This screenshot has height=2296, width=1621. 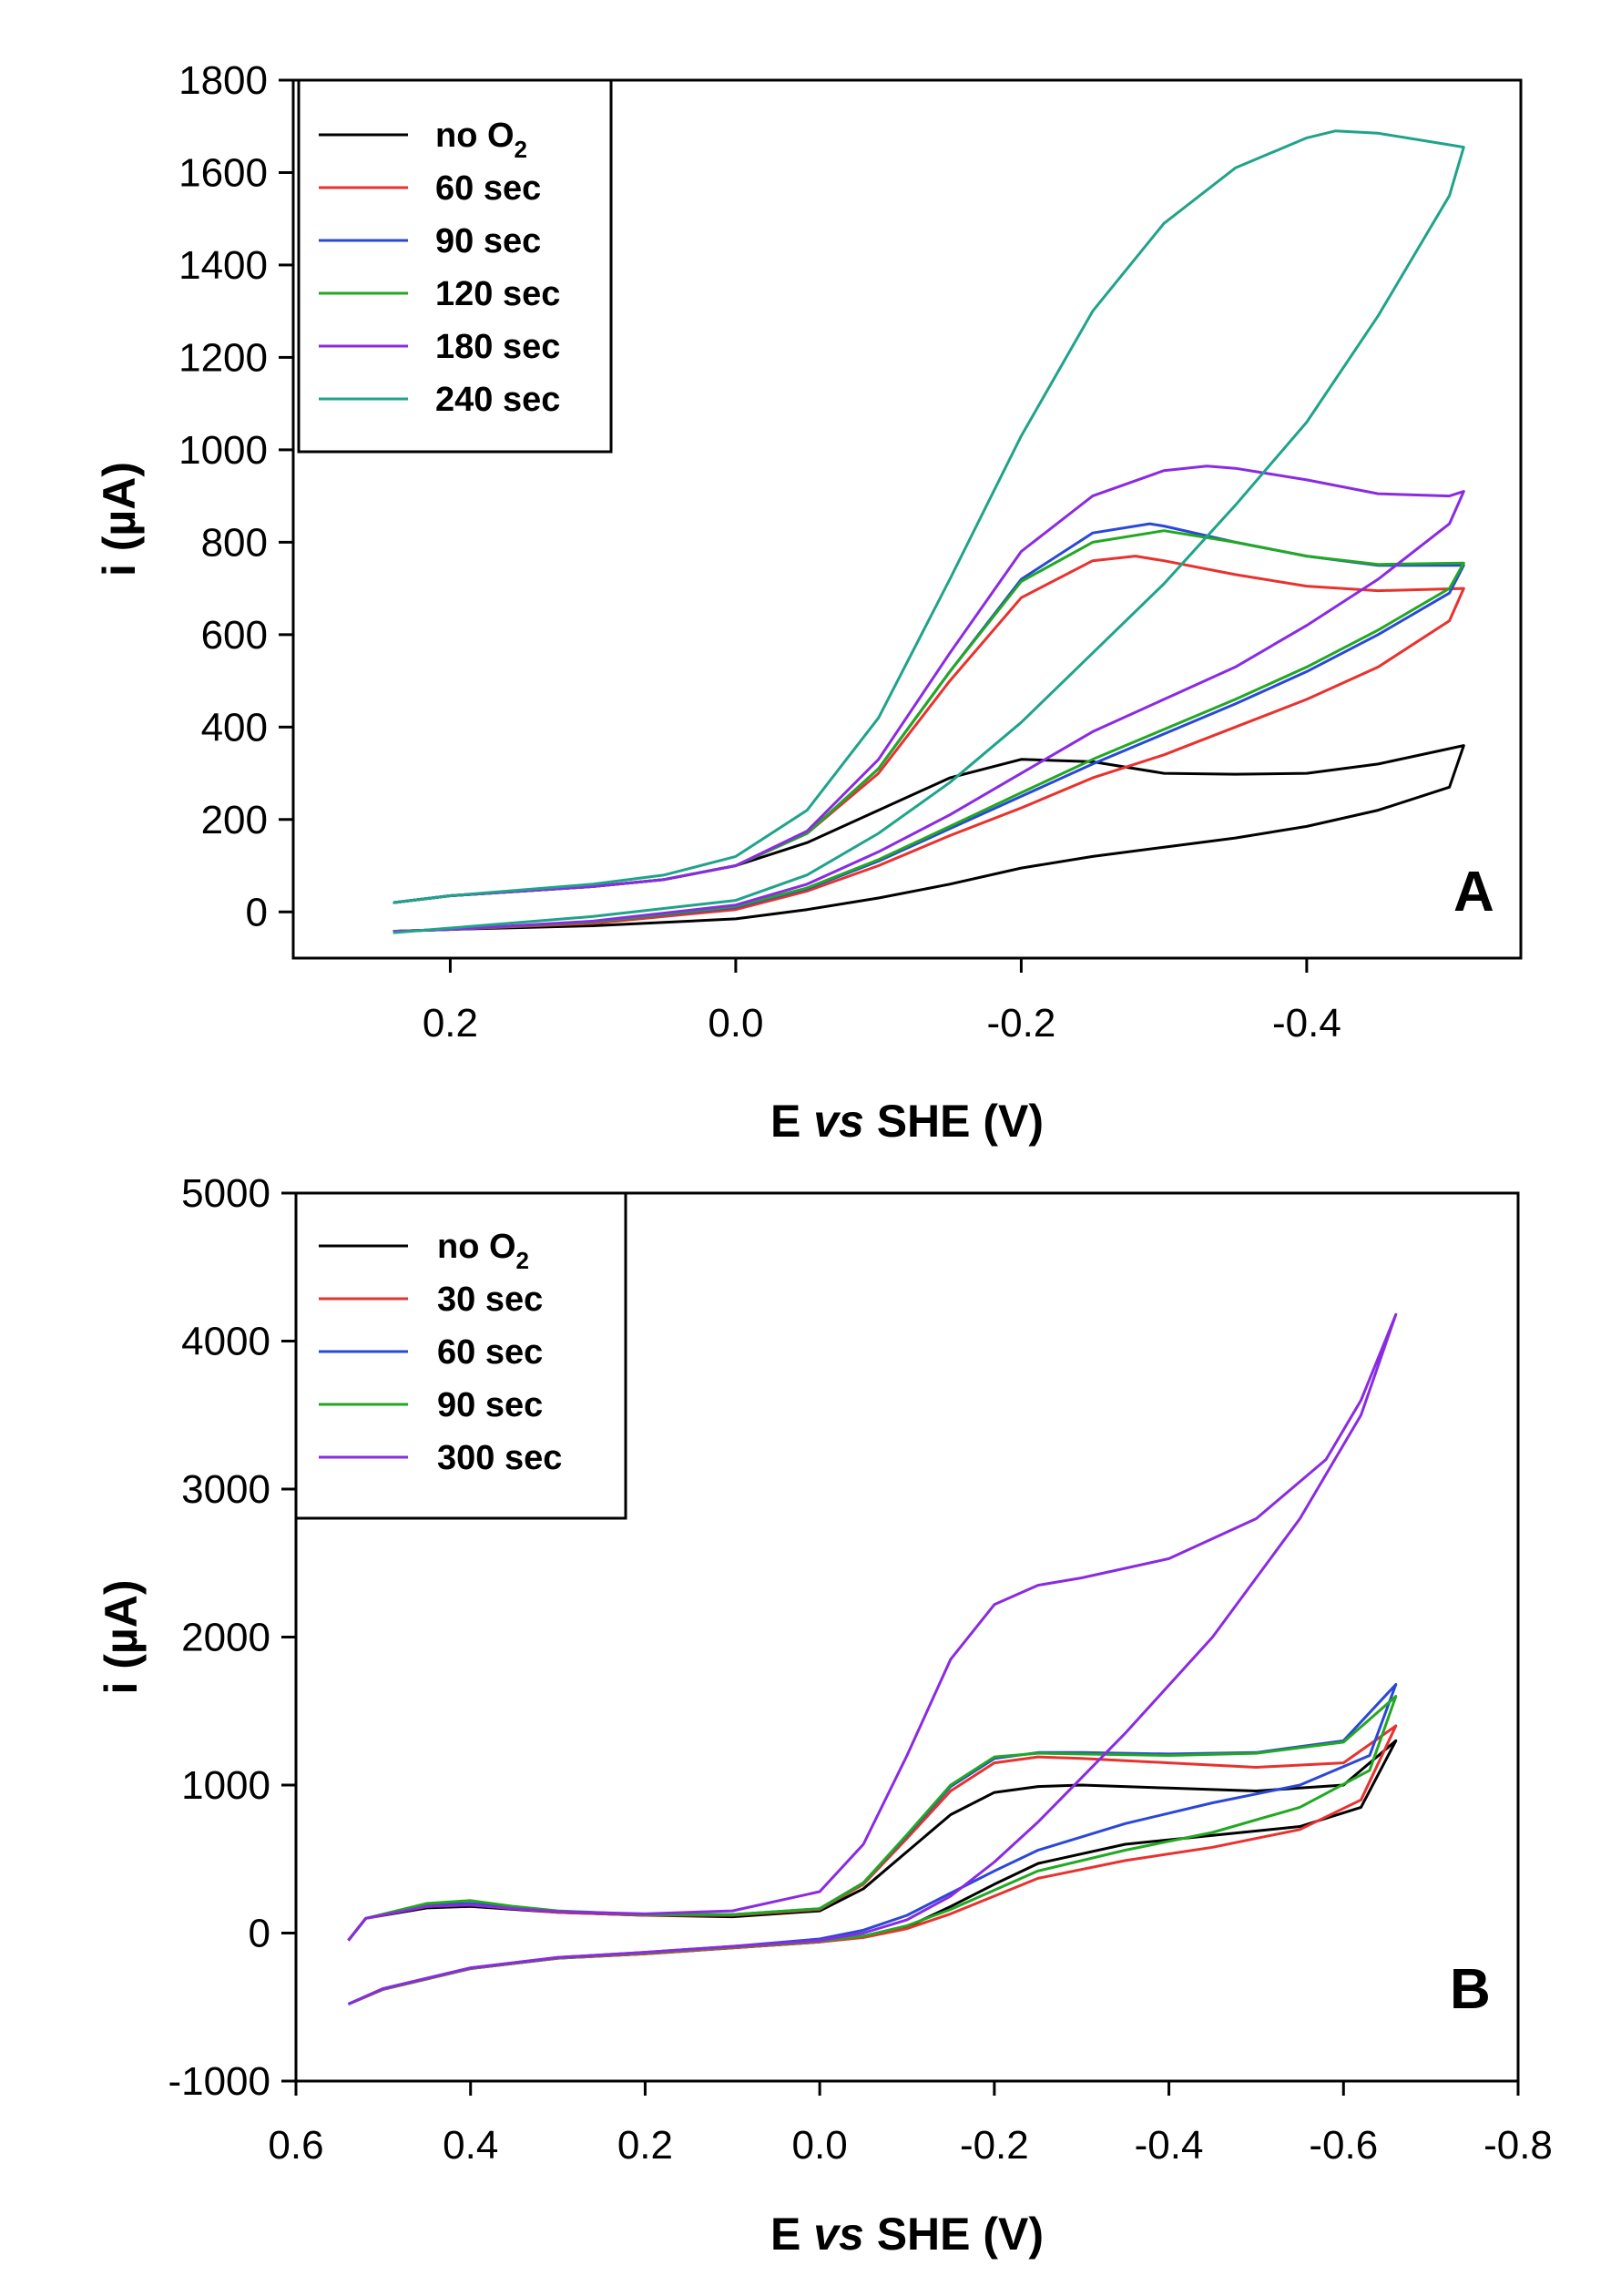 What do you see at coordinates (234, 542) in the screenshot?
I see `y-tick-label: 800` at bounding box center [234, 542].